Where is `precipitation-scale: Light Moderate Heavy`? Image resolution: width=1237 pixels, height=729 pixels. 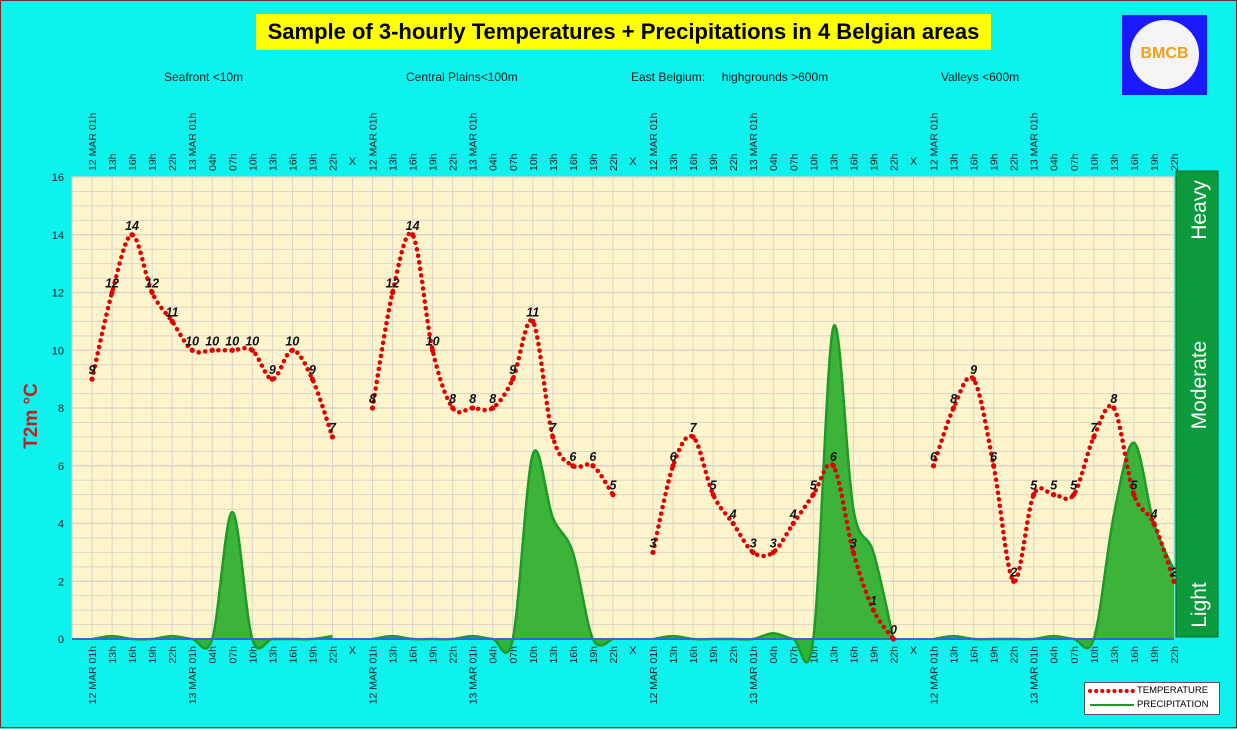 precipitation-scale: Light Moderate Heavy is located at coordinates (1197, 404).